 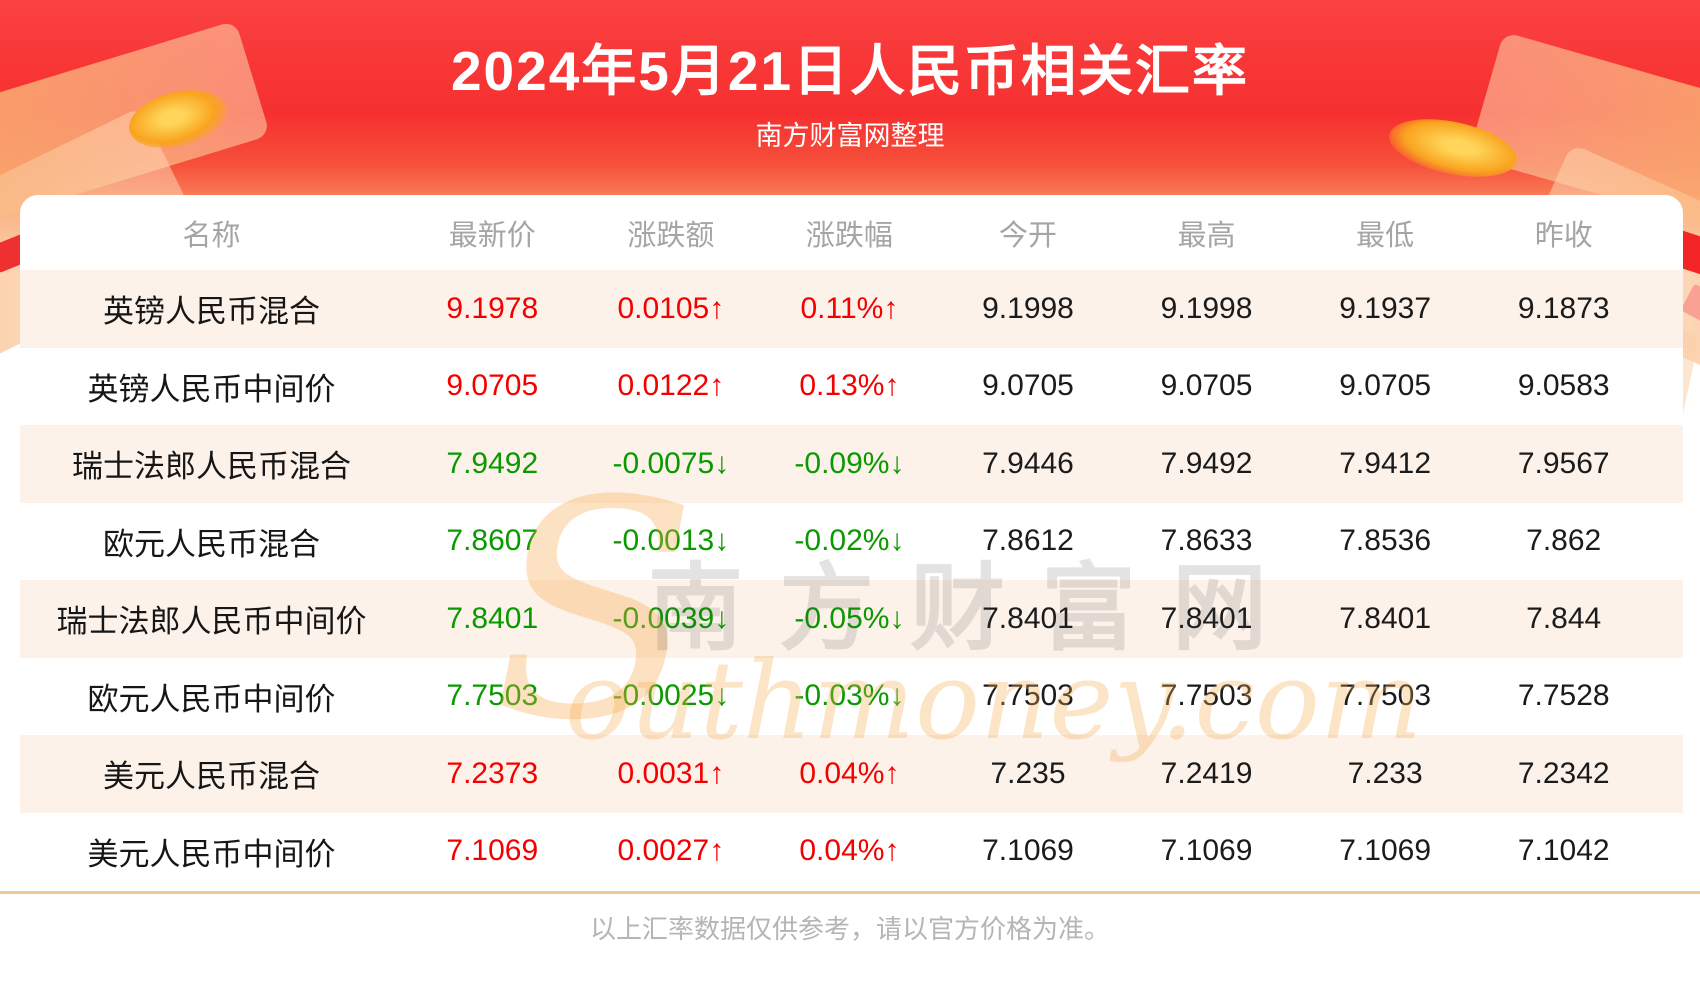 What do you see at coordinates (1028, 541) in the screenshot?
I see `cell-open: 7.8612` at bounding box center [1028, 541].